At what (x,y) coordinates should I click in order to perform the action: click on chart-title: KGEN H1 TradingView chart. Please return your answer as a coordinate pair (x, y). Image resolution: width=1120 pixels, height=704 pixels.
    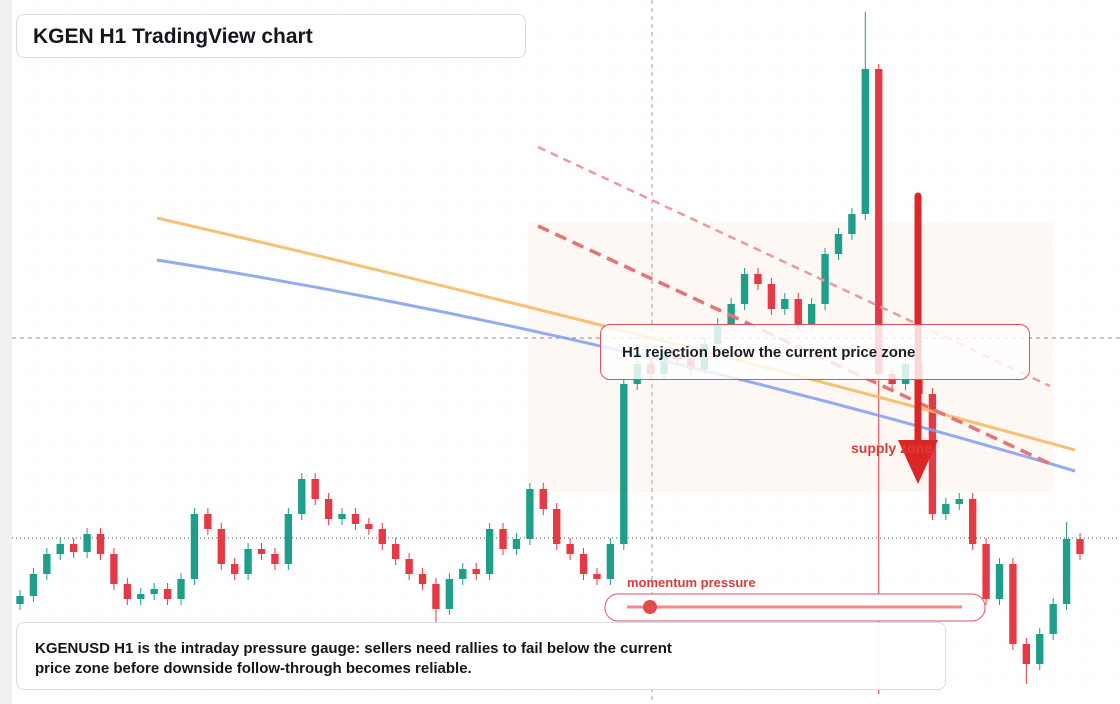
    Looking at the image, I should click on (173, 36).